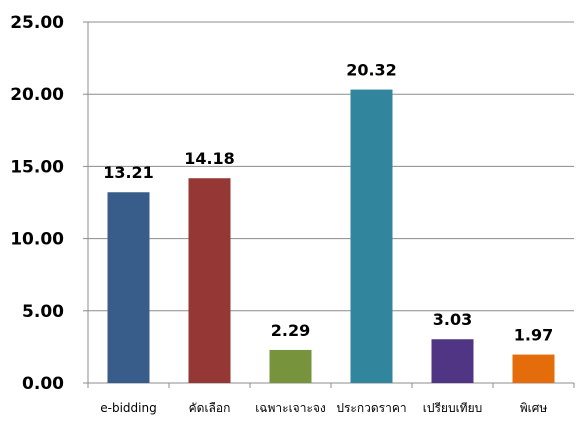 Image resolution: width=577 pixels, height=422 pixels. Describe the element at coordinates (290, 330) in the screenshot. I see `data-label: 2.29` at that location.